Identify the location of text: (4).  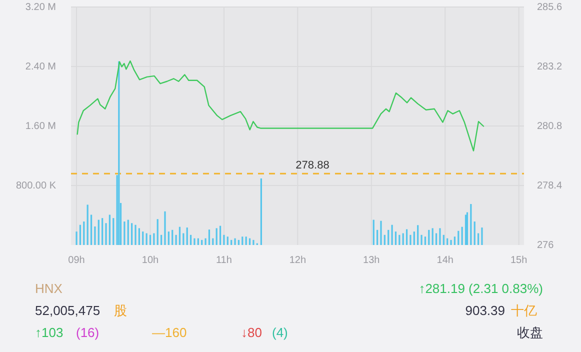
(280, 332).